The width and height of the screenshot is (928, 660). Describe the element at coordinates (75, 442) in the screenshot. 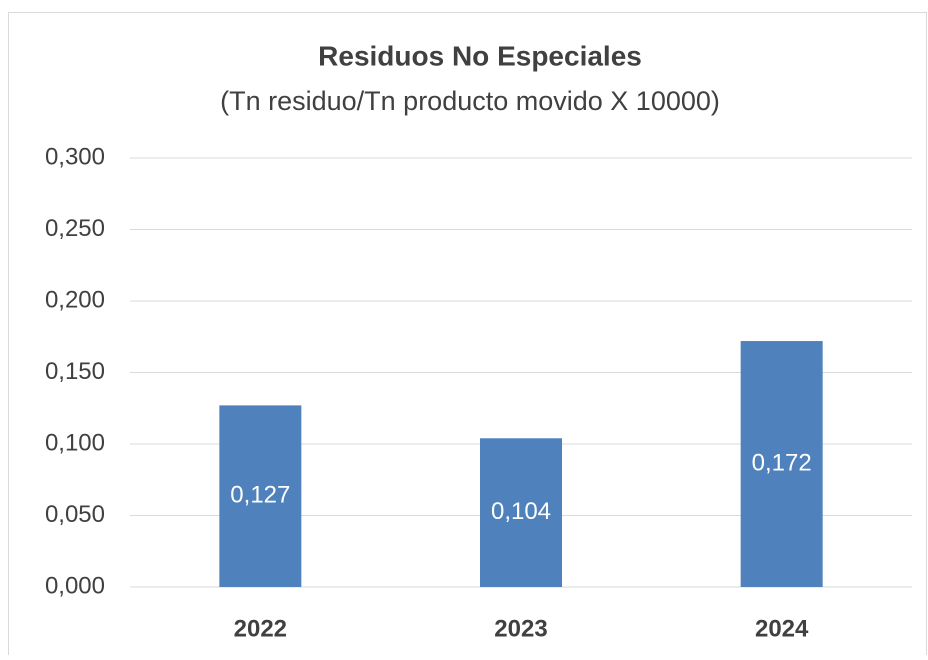

I see `y-tick-label: 0,100` at that location.